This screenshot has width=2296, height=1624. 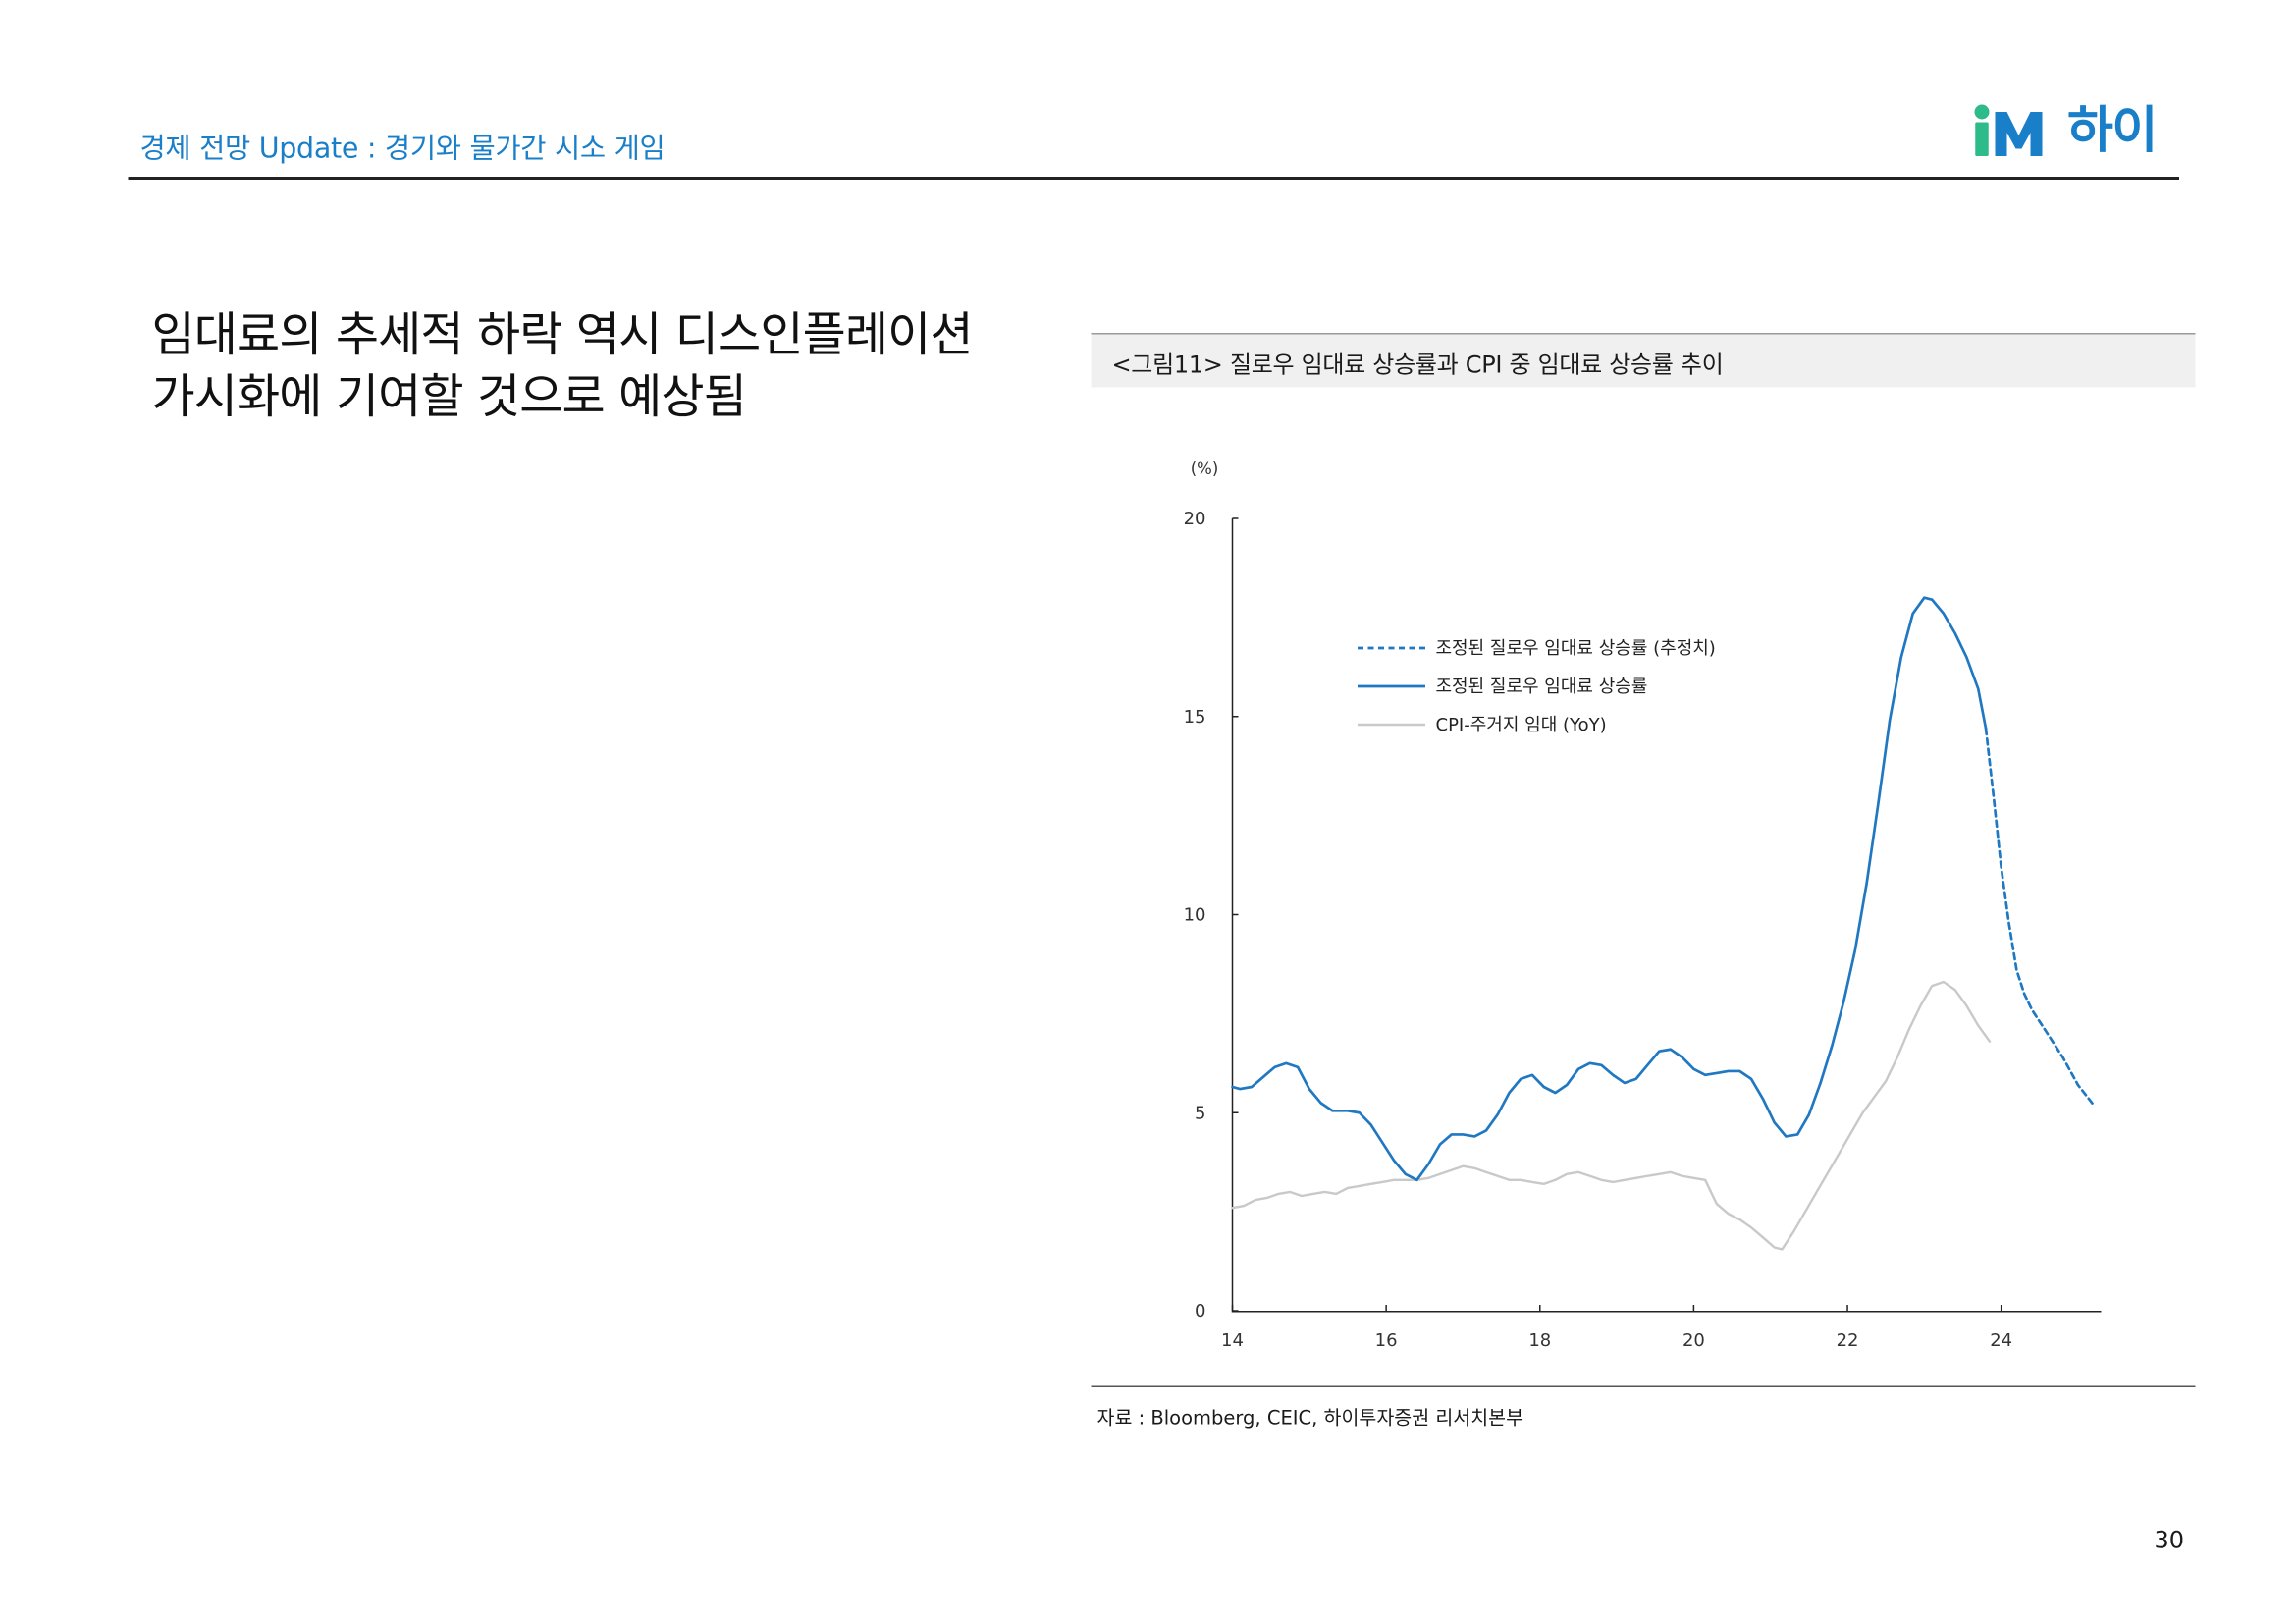 What do you see at coordinates (1211, 915) in the screenshot?
I see `y-axis-ticks: 0 5 10 15 20` at bounding box center [1211, 915].